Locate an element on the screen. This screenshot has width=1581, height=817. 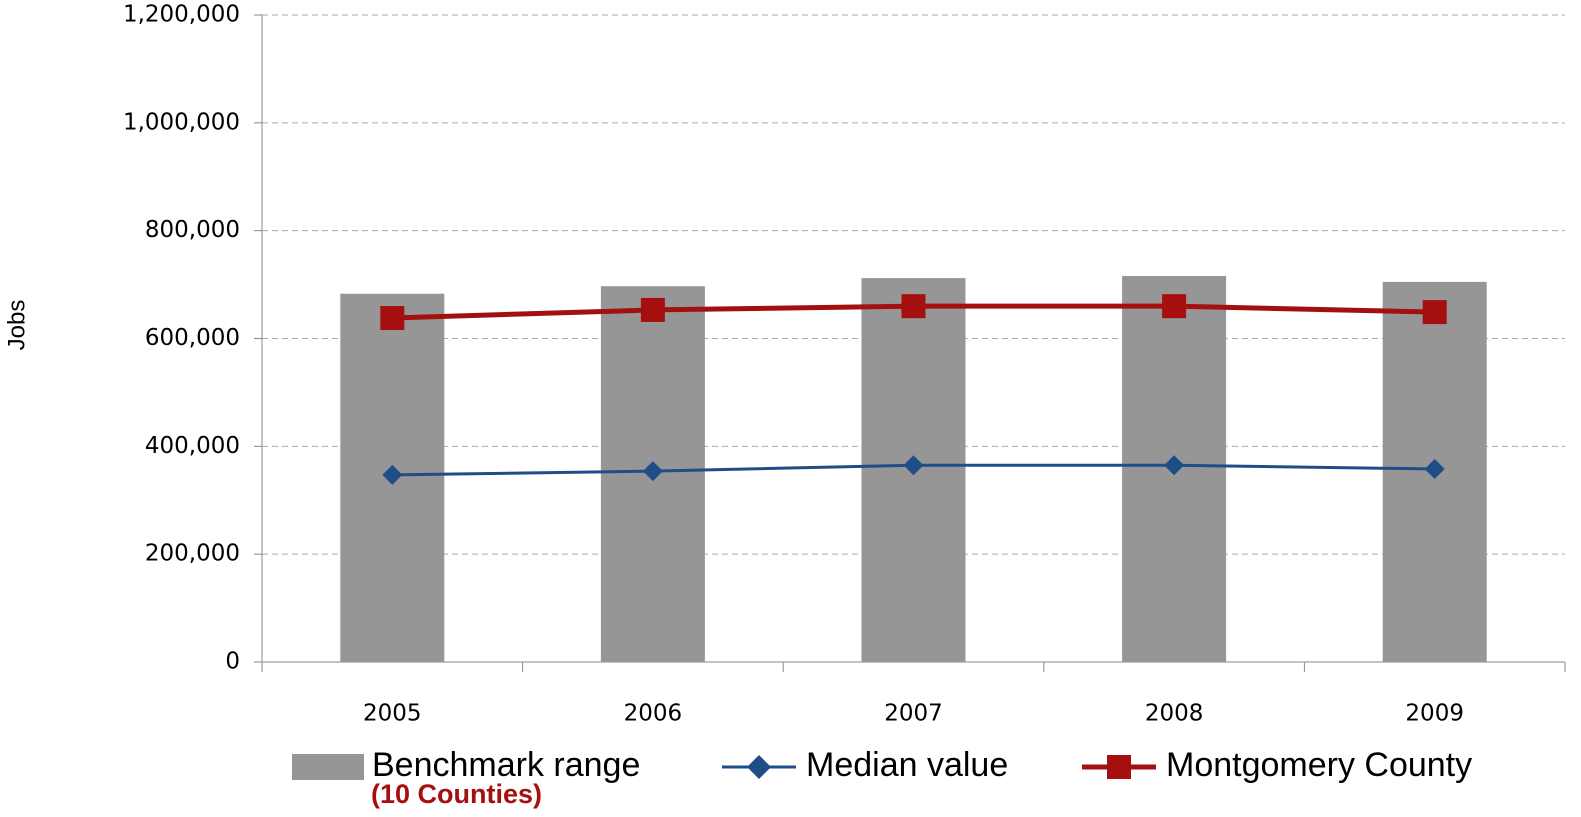
x-tick-label: 2007 is located at coordinates (913, 714).